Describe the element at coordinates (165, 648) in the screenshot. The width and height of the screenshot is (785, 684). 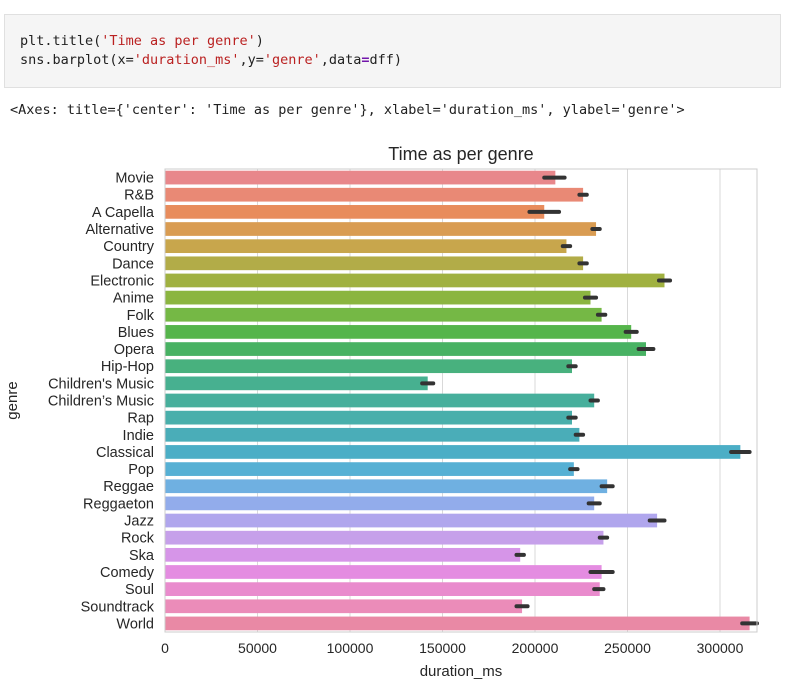
I see `x-tick-label: 0` at that location.